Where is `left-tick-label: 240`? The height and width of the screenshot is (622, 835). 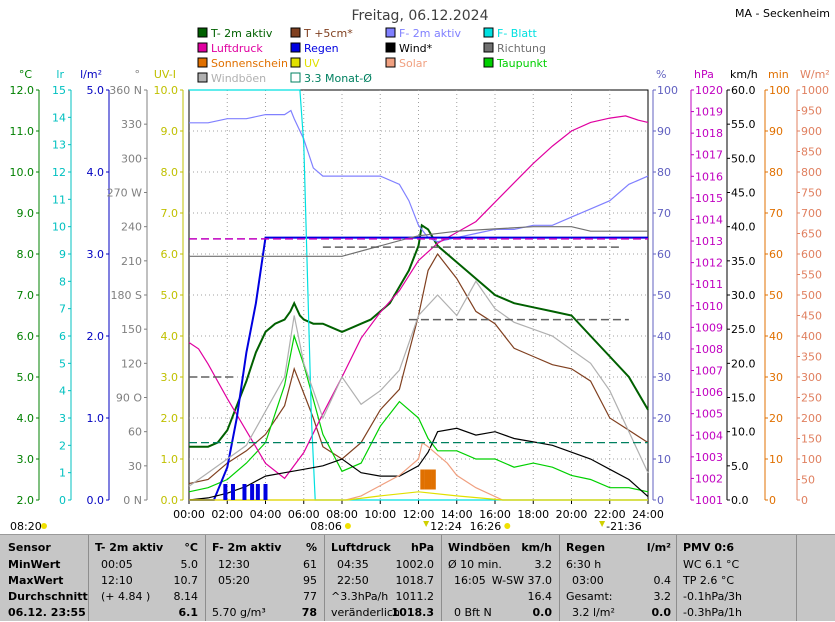 left-tick-label: 240 is located at coordinates (131, 227).